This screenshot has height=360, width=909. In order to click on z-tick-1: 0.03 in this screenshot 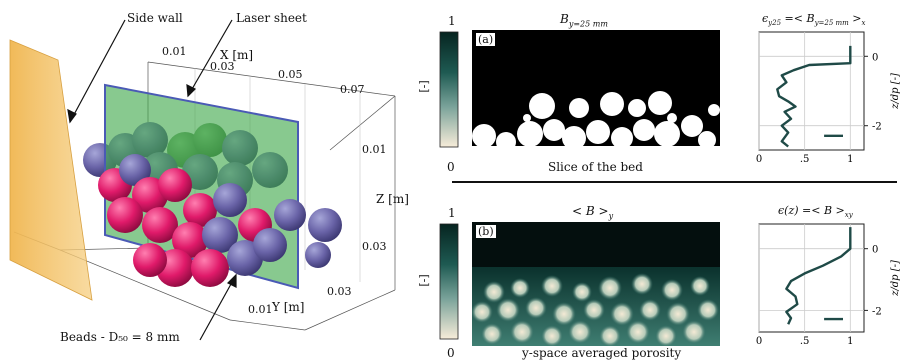, I will do `click(374, 246)`.